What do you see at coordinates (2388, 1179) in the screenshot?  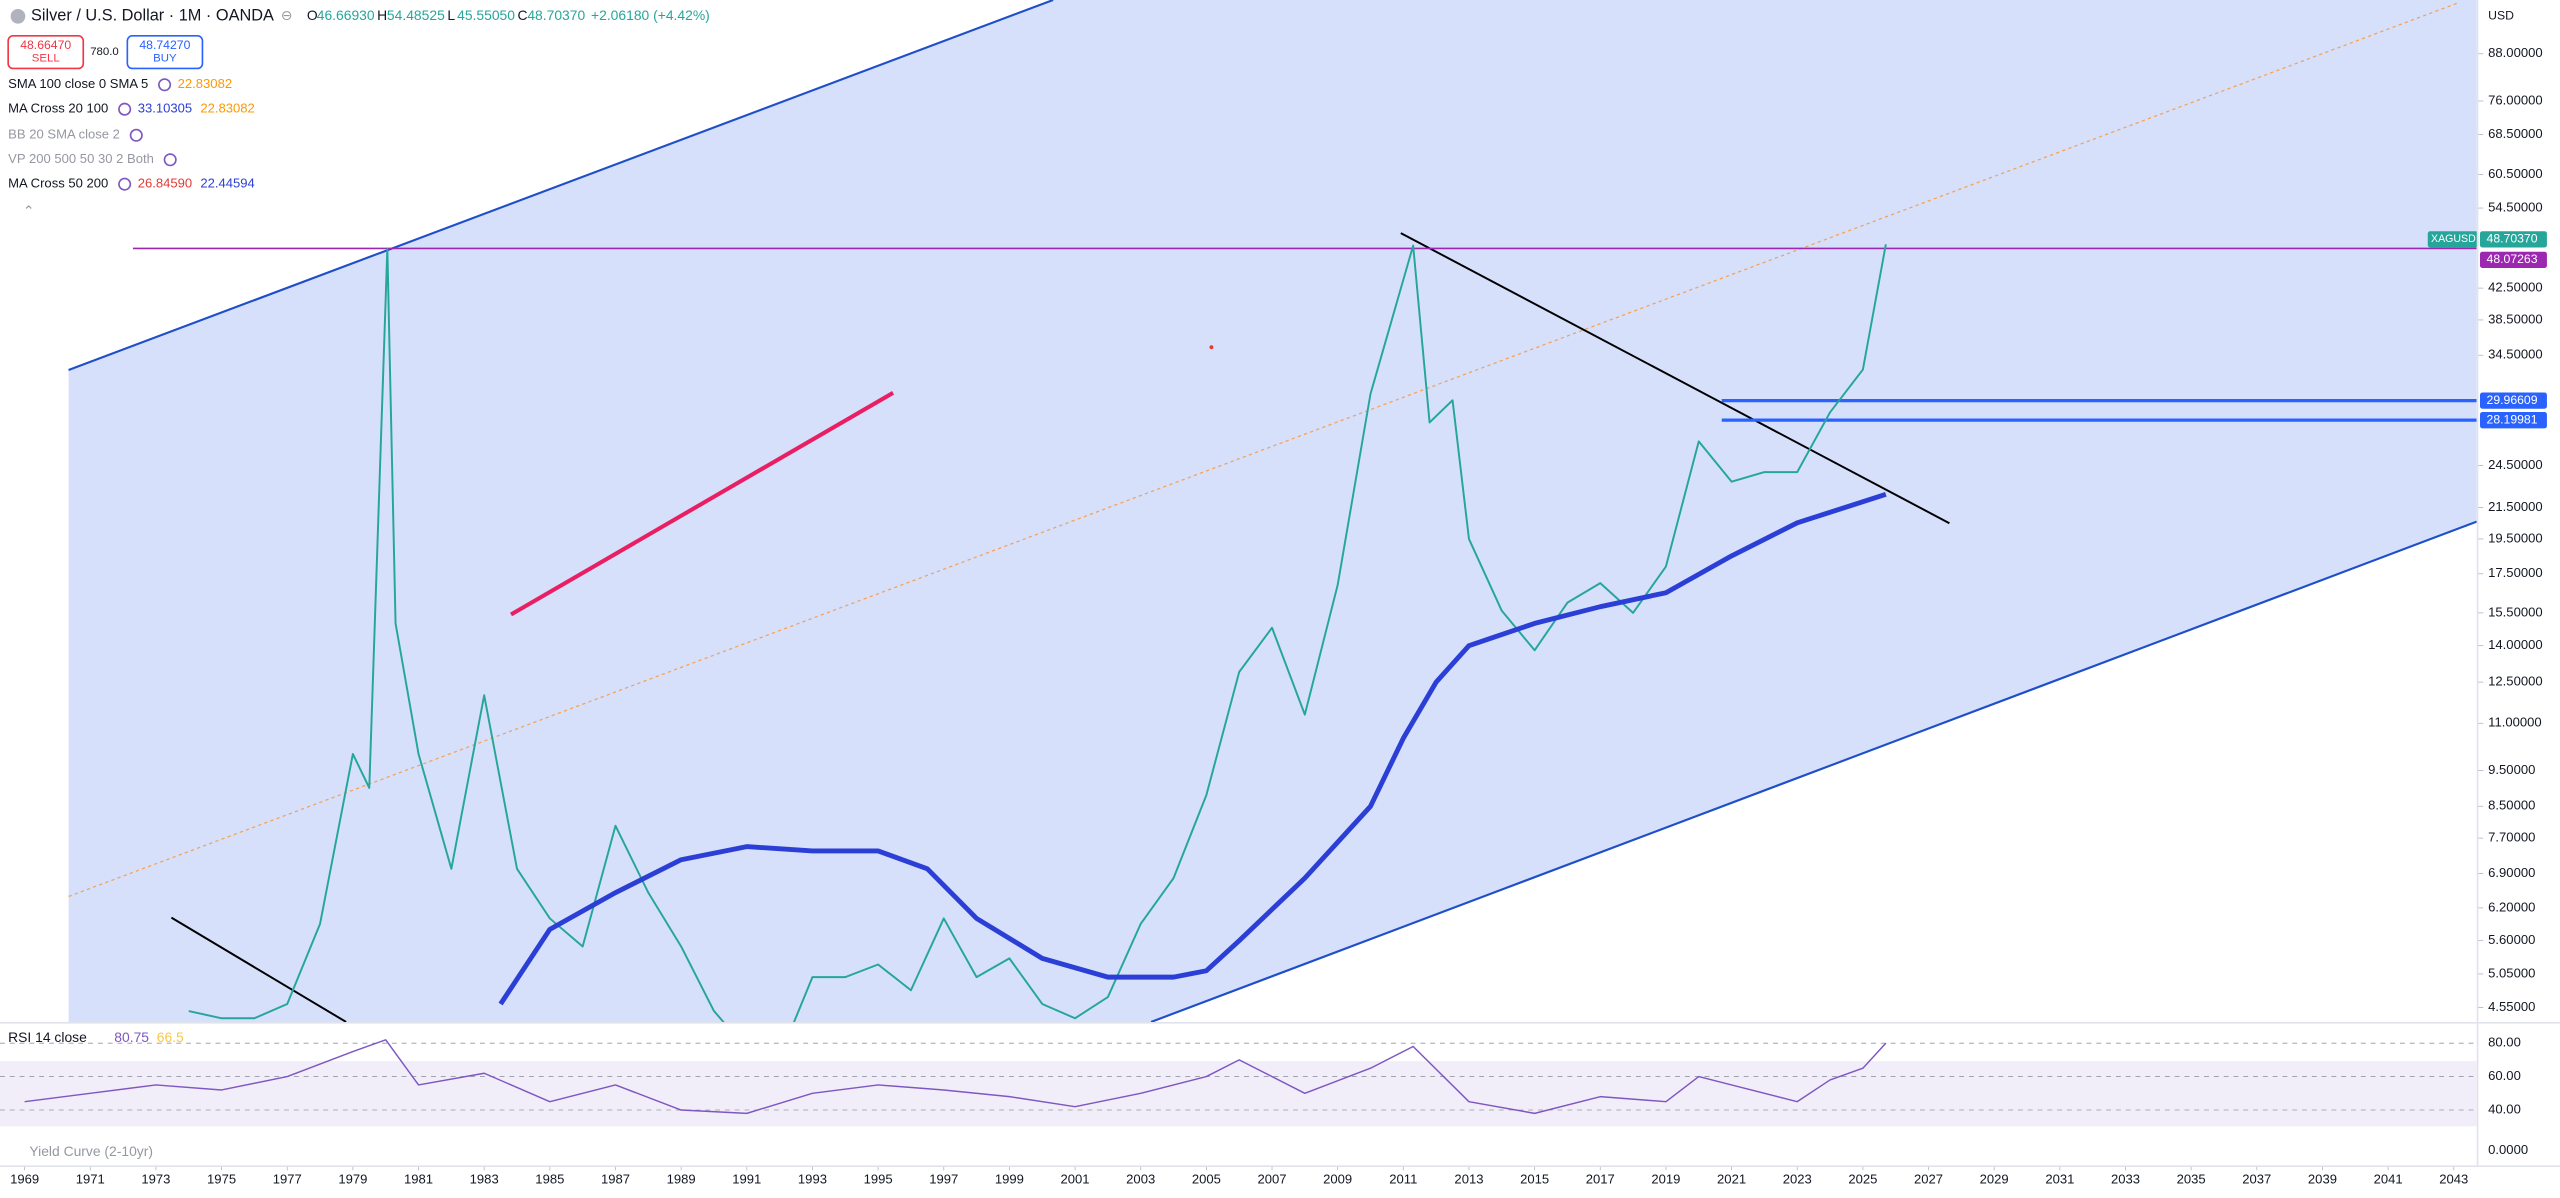 I see `x-tick-label: 2041` at bounding box center [2388, 1179].